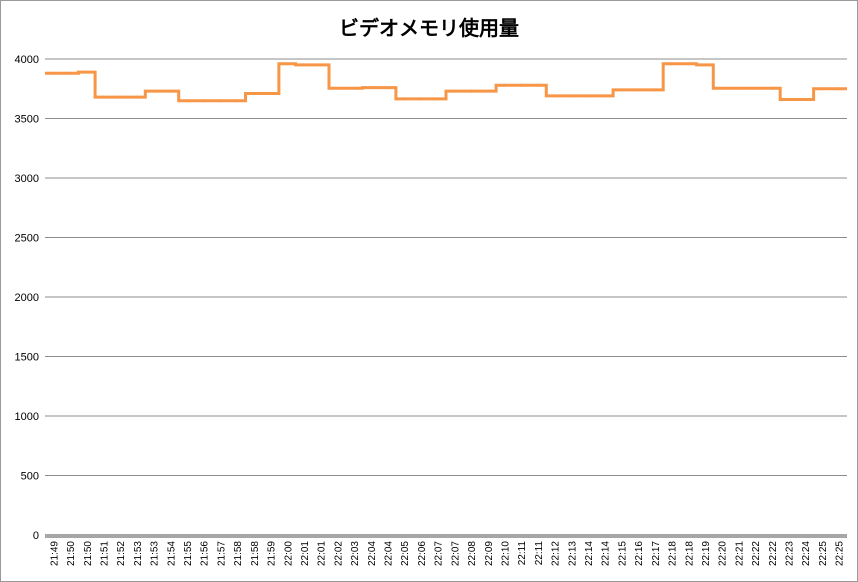  Describe the element at coordinates (806, 553) in the screenshot. I see `x-tick-label: 22:24` at that location.